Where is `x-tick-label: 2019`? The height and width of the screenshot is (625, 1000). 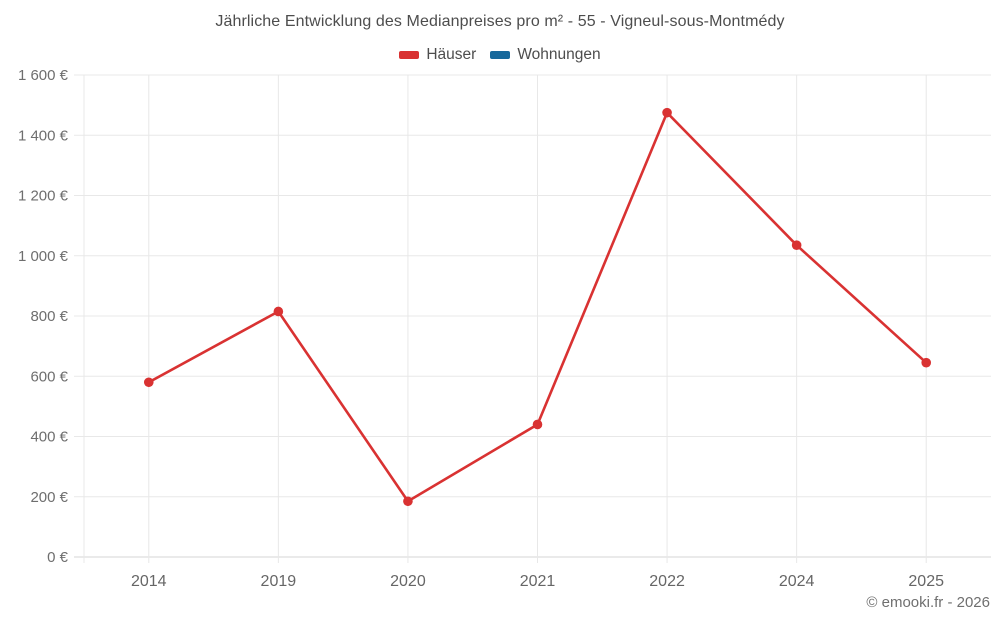 x-tick-label: 2019 is located at coordinates (279, 581).